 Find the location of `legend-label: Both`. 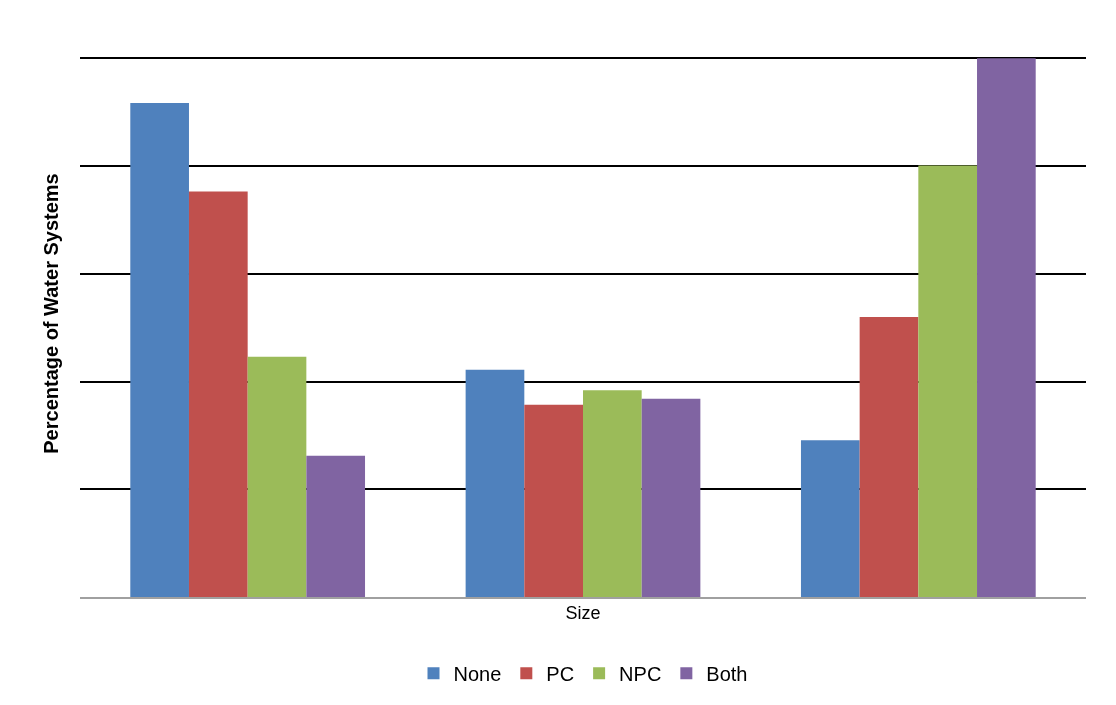

legend-label: Both is located at coordinates (727, 674).